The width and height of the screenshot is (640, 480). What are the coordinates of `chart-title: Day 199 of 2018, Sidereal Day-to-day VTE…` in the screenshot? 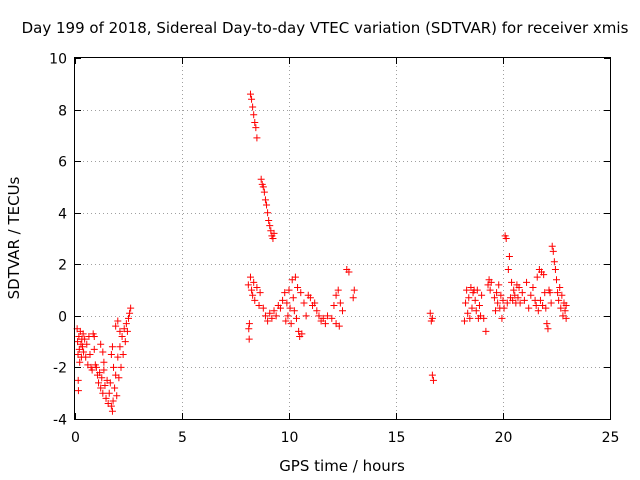 It's located at (325, 28).